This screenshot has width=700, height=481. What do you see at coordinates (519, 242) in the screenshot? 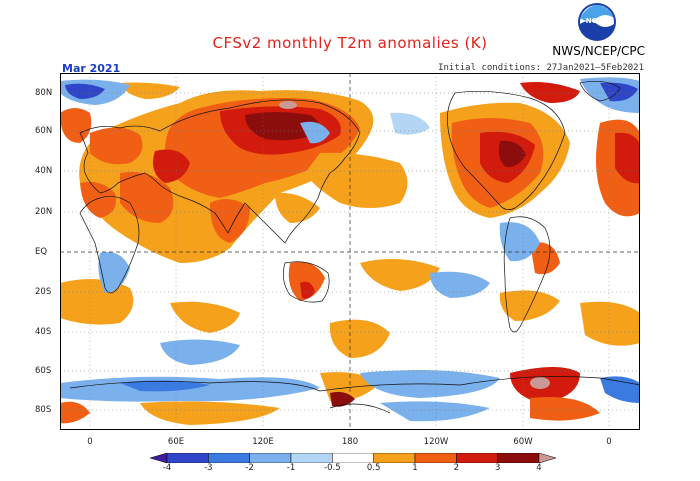
I see `cool-anomaly-south-america` at bounding box center [519, 242].